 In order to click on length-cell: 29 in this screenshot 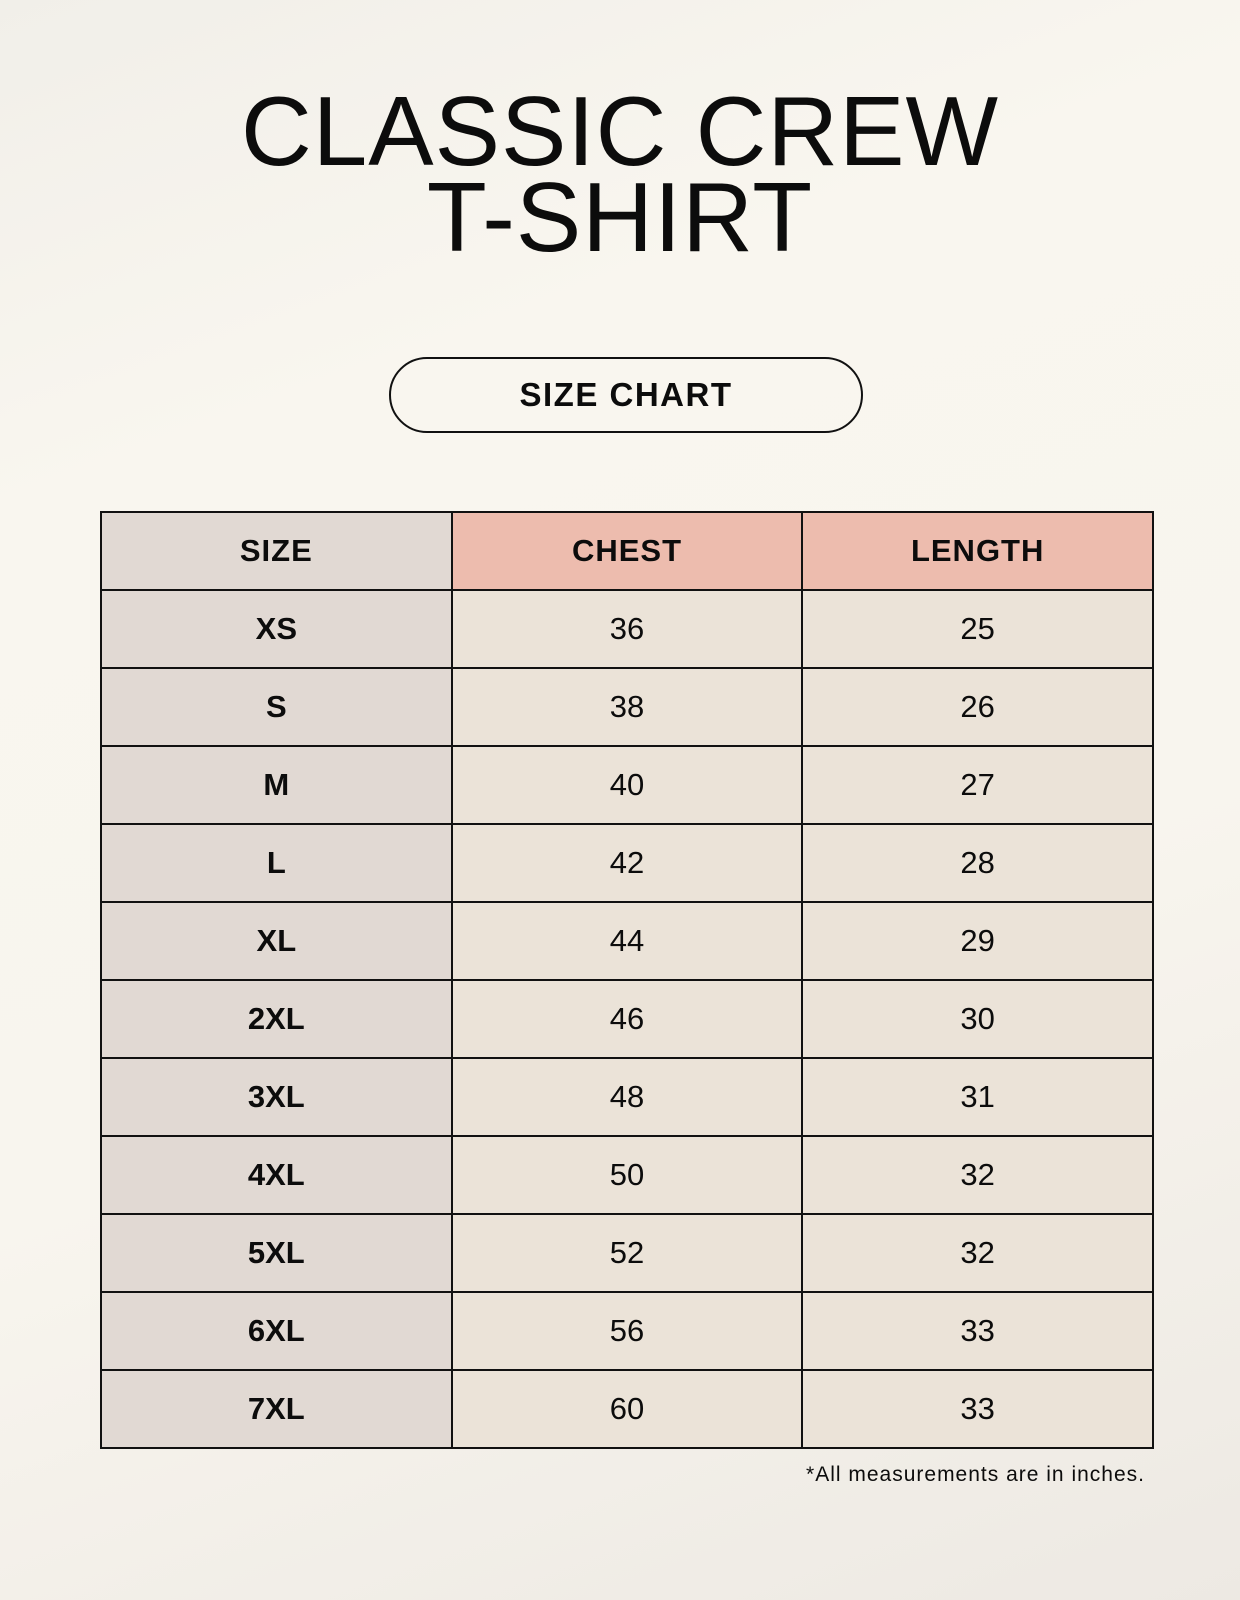, I will do `click(977, 941)`.